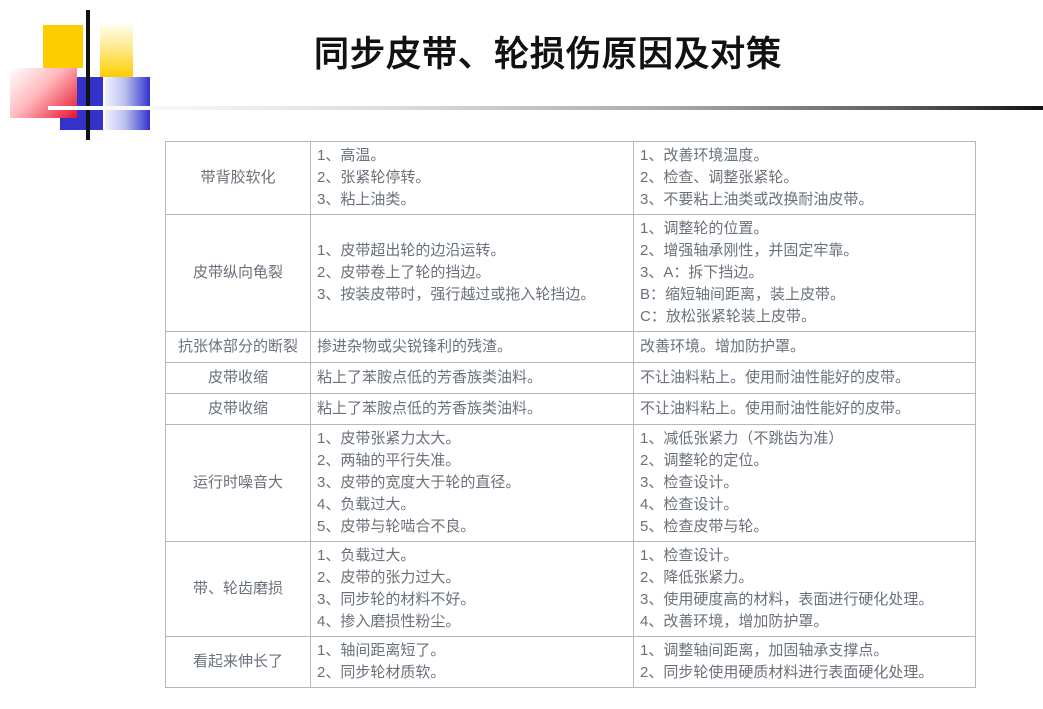  I want to click on action-line: 3、检查设计。, so click(689, 482).